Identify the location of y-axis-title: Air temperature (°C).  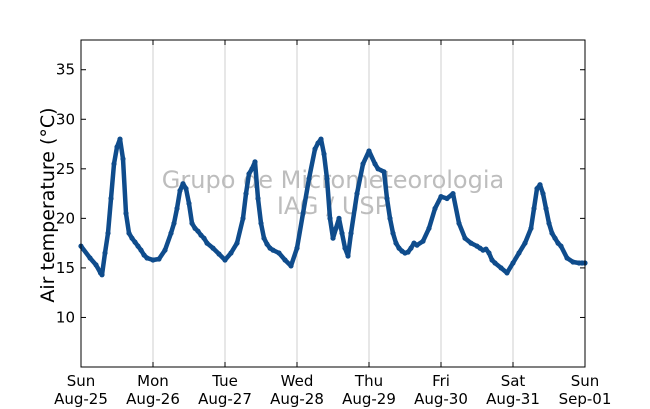
(48, 204).